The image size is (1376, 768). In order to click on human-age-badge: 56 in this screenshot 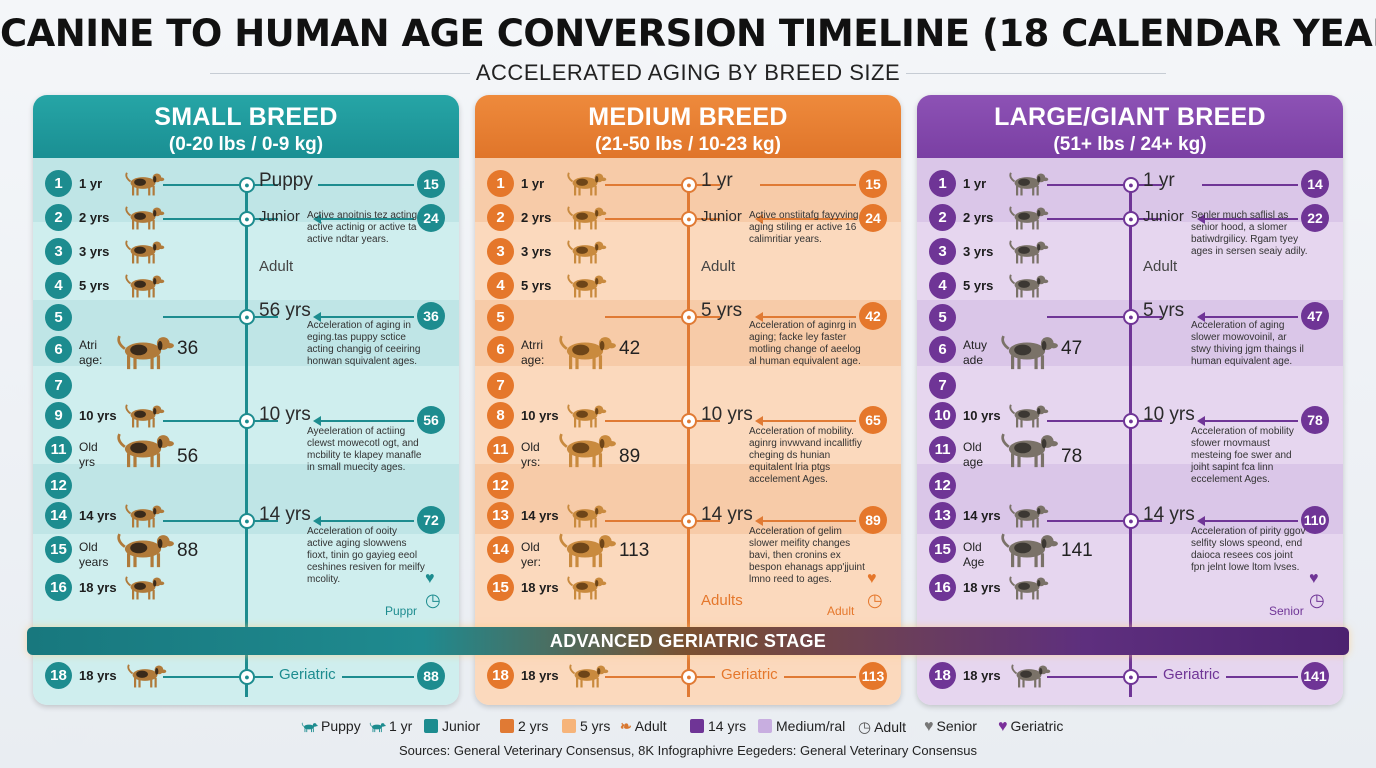, I will do `click(431, 420)`.